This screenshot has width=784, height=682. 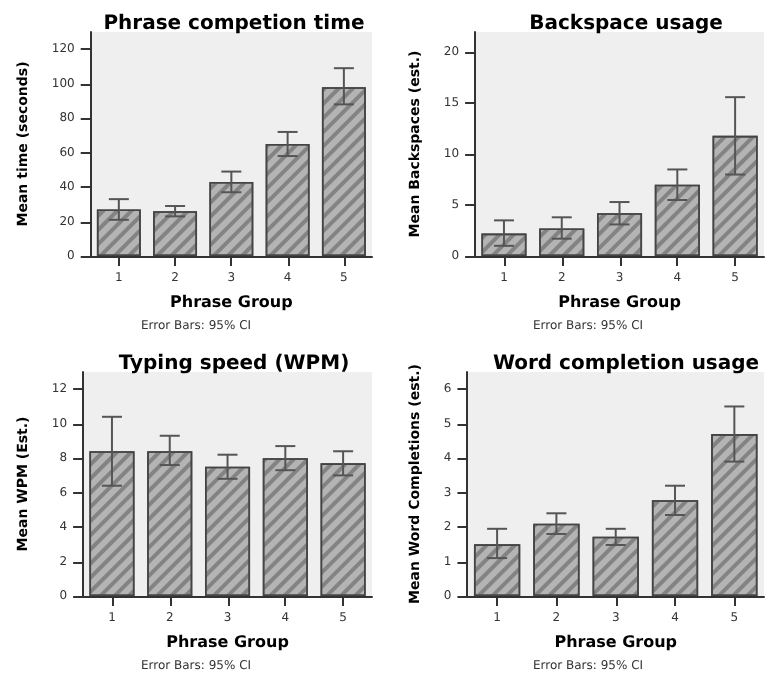 What do you see at coordinates (234, 24) in the screenshot?
I see `chart-title: Phrase competion time` at bounding box center [234, 24].